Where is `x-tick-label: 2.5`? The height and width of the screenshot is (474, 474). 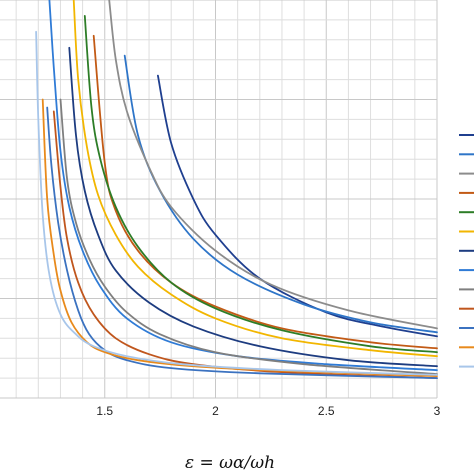
x-tick-label: 2.5 is located at coordinates (326, 411).